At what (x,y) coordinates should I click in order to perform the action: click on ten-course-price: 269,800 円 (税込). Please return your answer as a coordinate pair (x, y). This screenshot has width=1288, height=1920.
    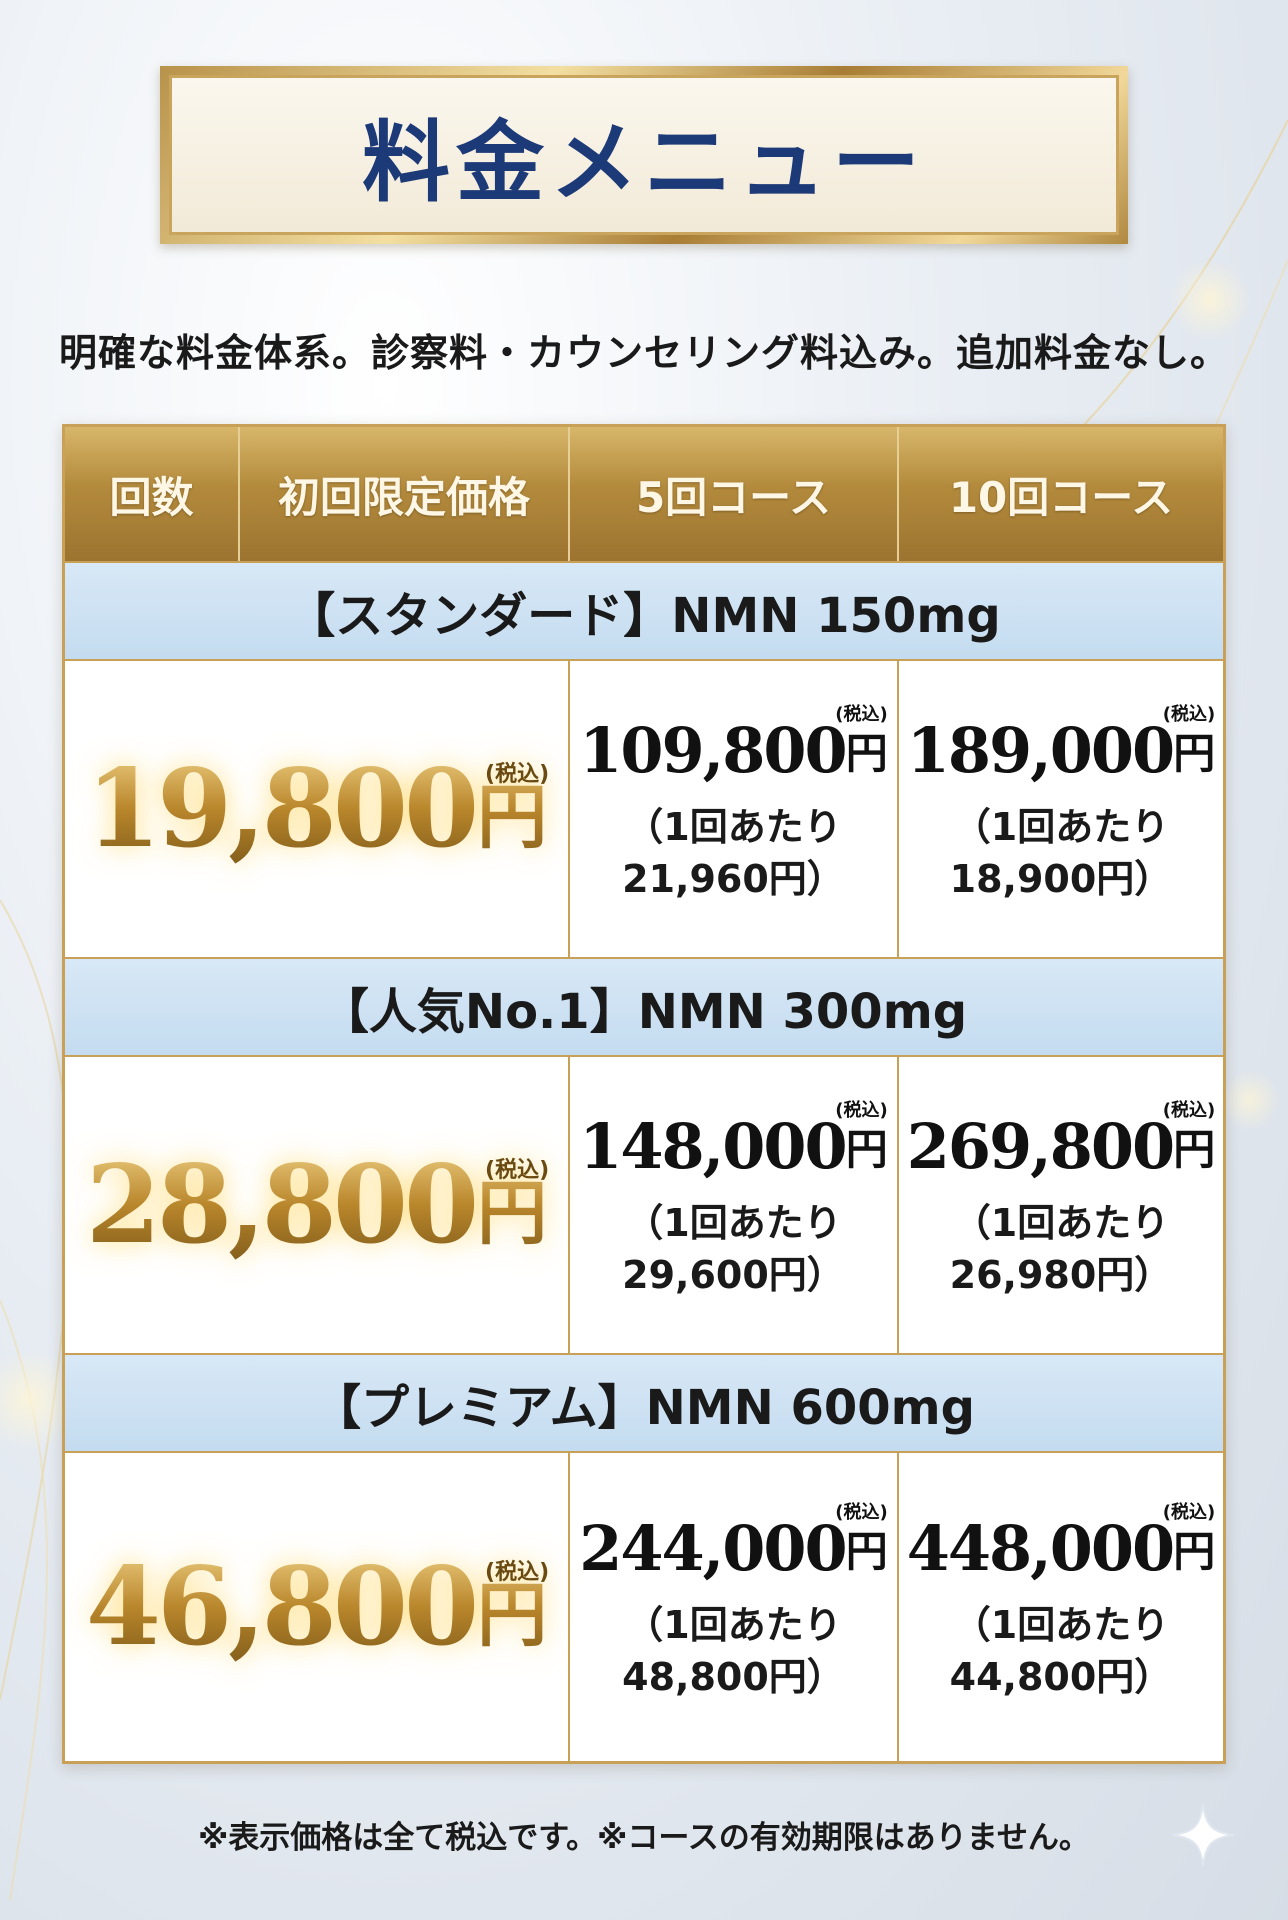
    Looking at the image, I should click on (1061, 1141).